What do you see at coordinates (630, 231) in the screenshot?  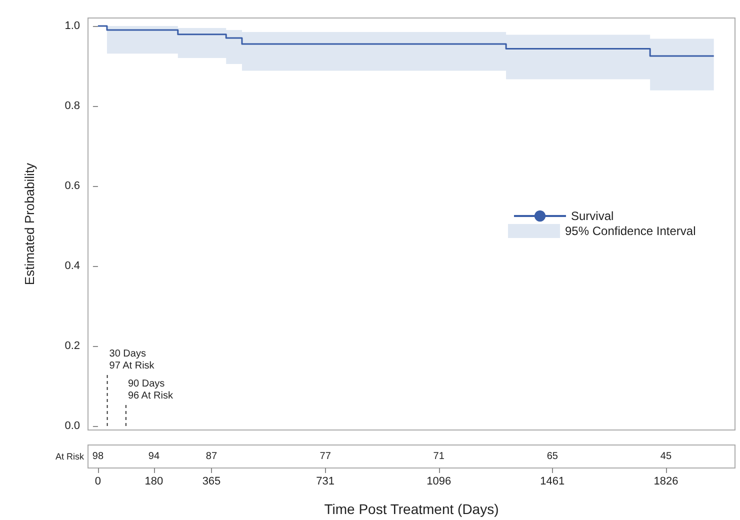 I see `annotation: 95% Confidence Interval` at bounding box center [630, 231].